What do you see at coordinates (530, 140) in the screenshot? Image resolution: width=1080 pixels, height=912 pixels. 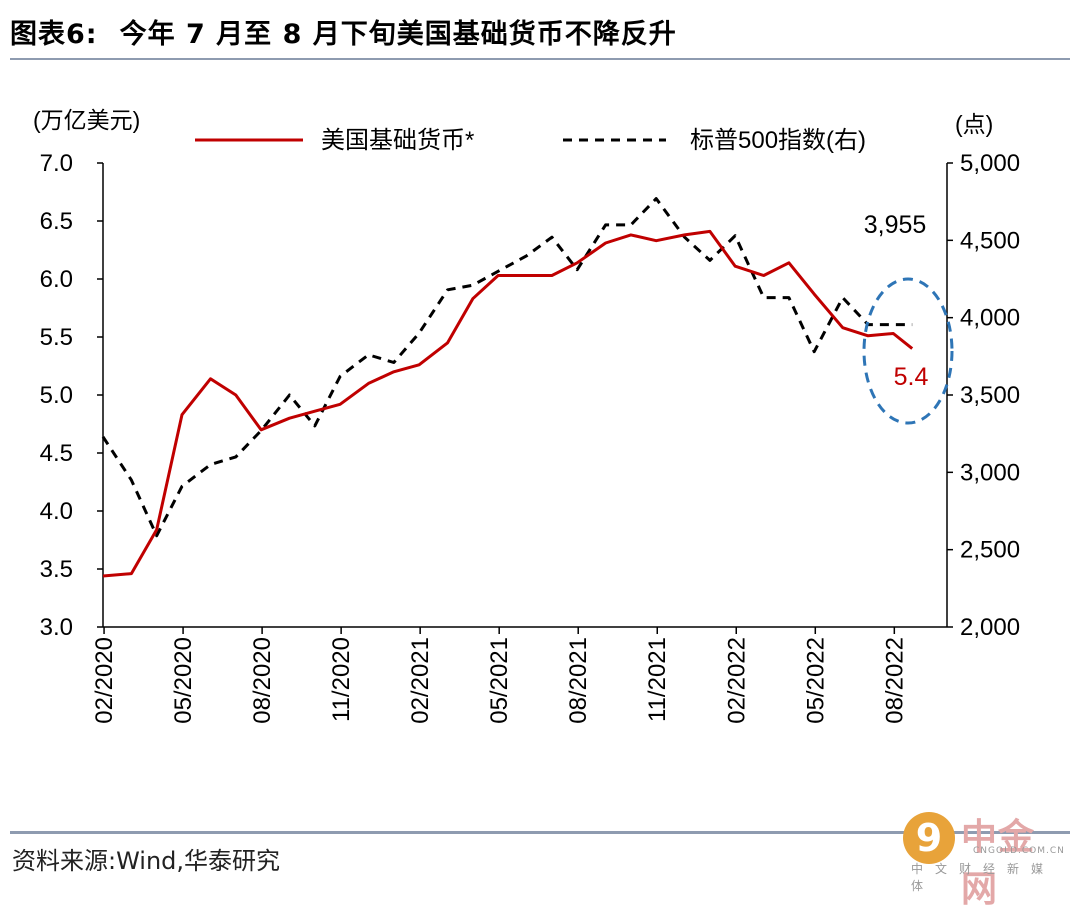 I see `chart-legend: 美国基础货币* 标普500指数(右)` at bounding box center [530, 140].